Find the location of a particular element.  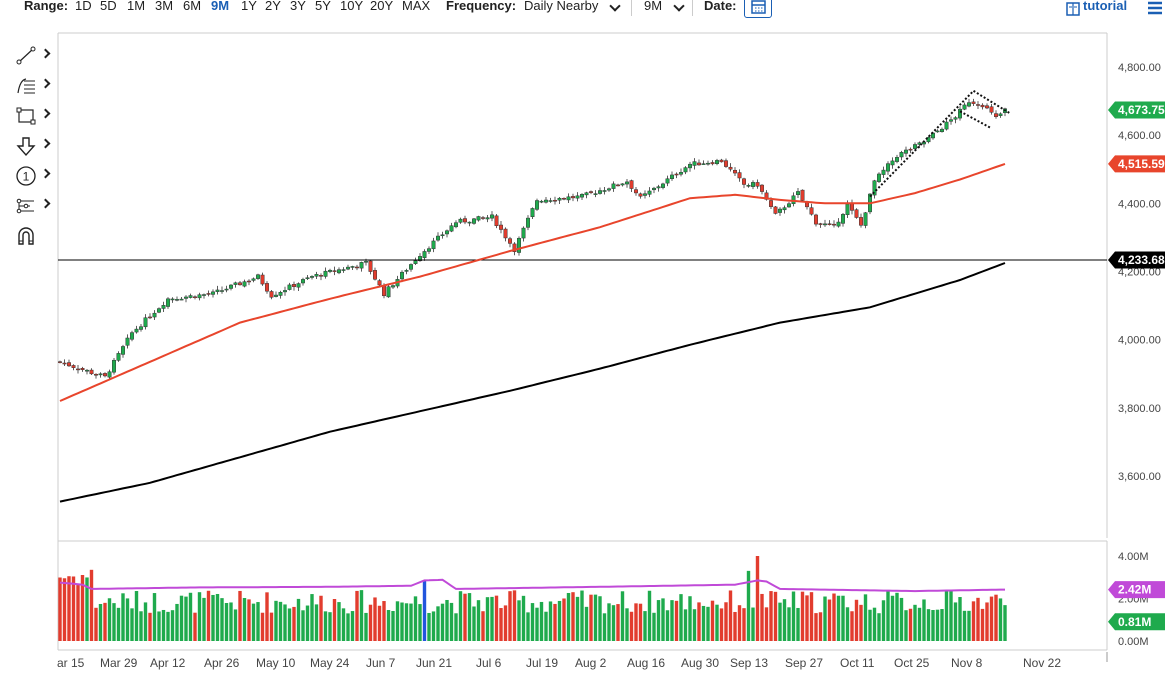

range-3y: 3Y is located at coordinates (298, 6).